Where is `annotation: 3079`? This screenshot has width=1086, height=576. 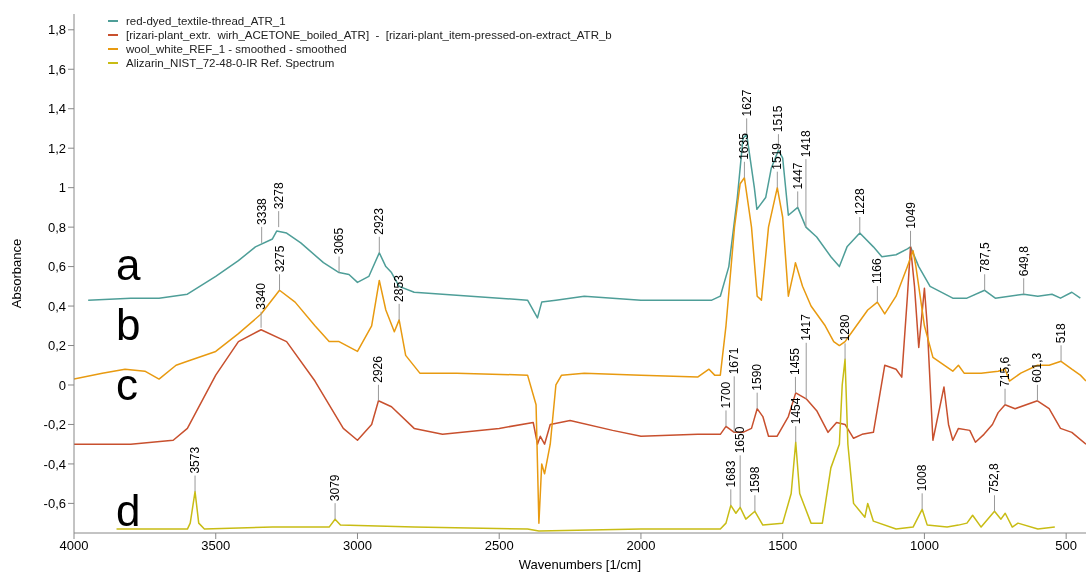 annotation: 3079 is located at coordinates (335, 488).